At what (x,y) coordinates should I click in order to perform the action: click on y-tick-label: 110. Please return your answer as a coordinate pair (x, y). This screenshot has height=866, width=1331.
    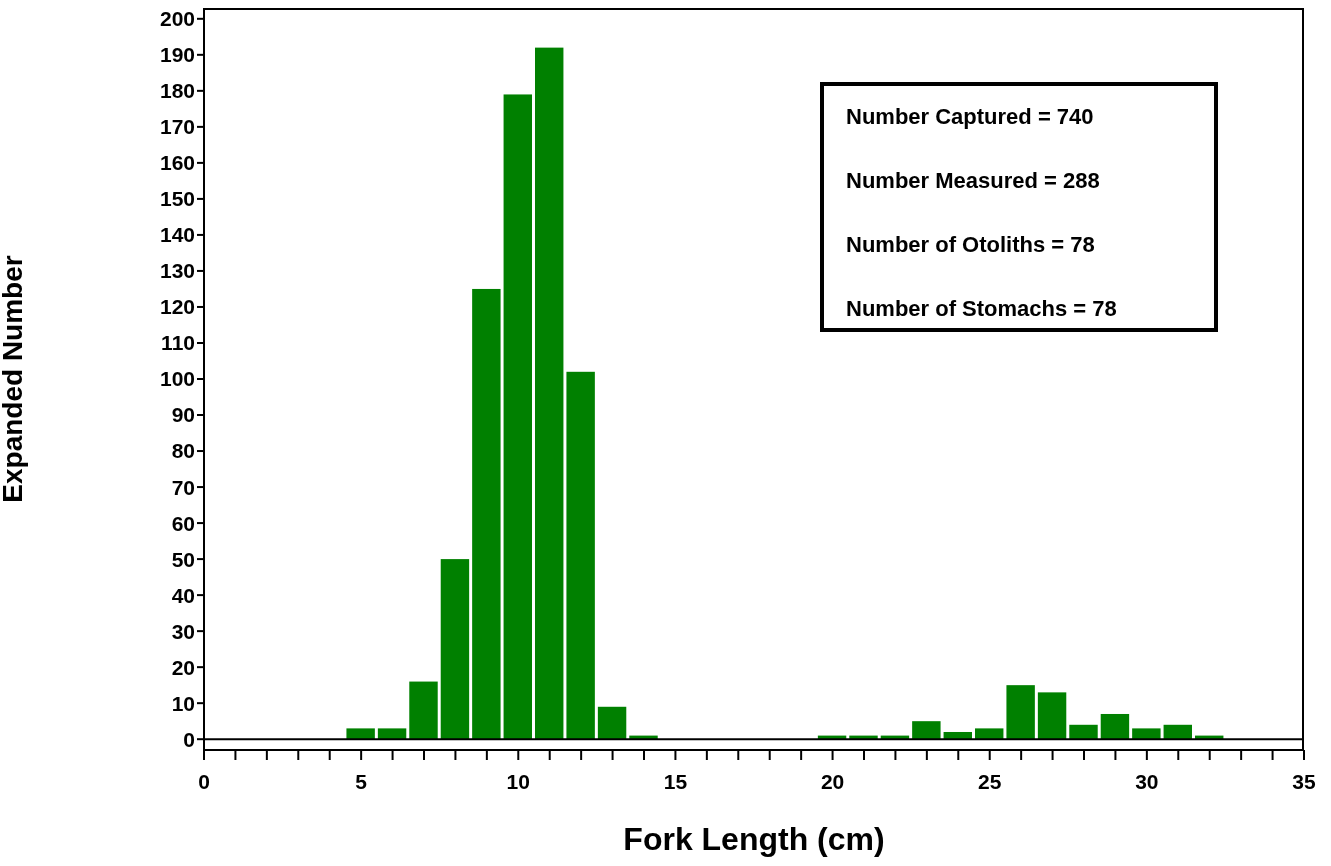
    Looking at the image, I should click on (178, 343).